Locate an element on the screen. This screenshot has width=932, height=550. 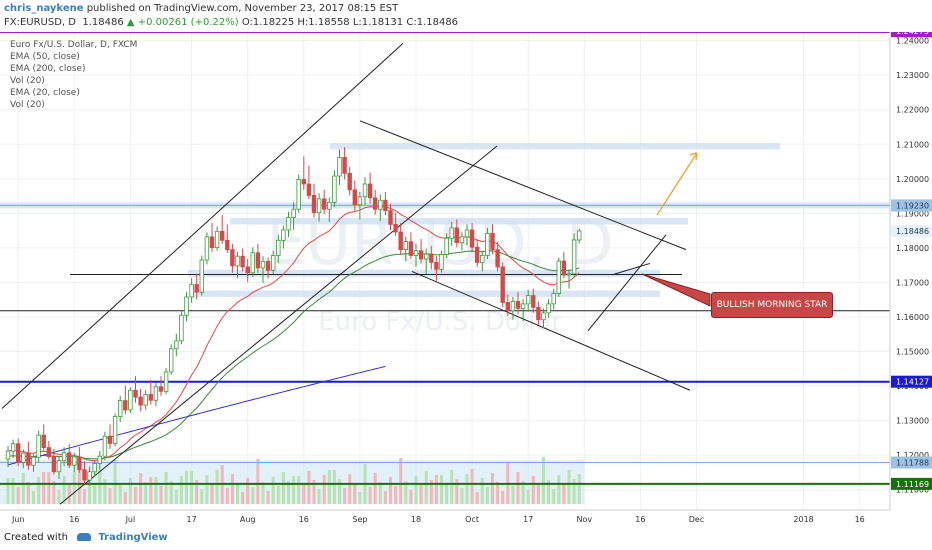
price-marker-label: 1.24275 is located at coordinates (912, 34).